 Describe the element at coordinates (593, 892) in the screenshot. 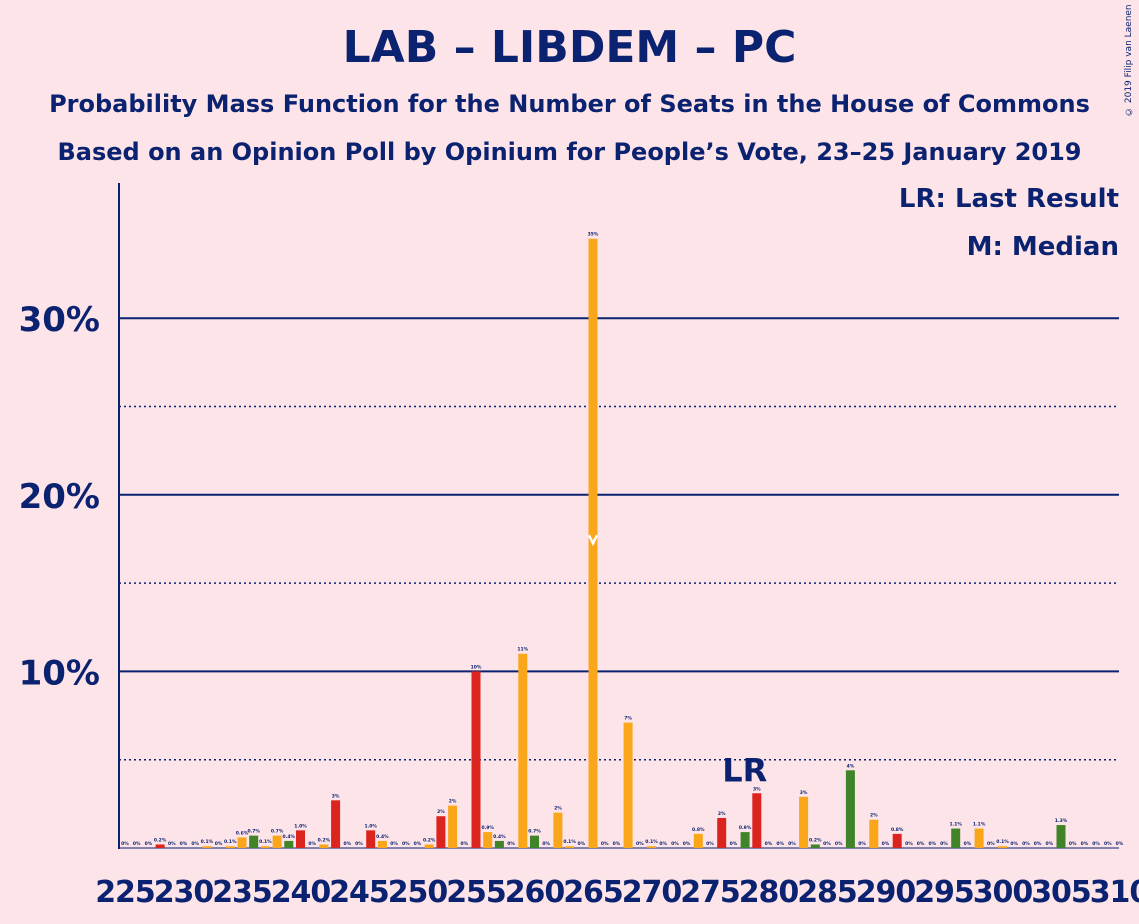

I see `x-tick-label: 265` at that location.